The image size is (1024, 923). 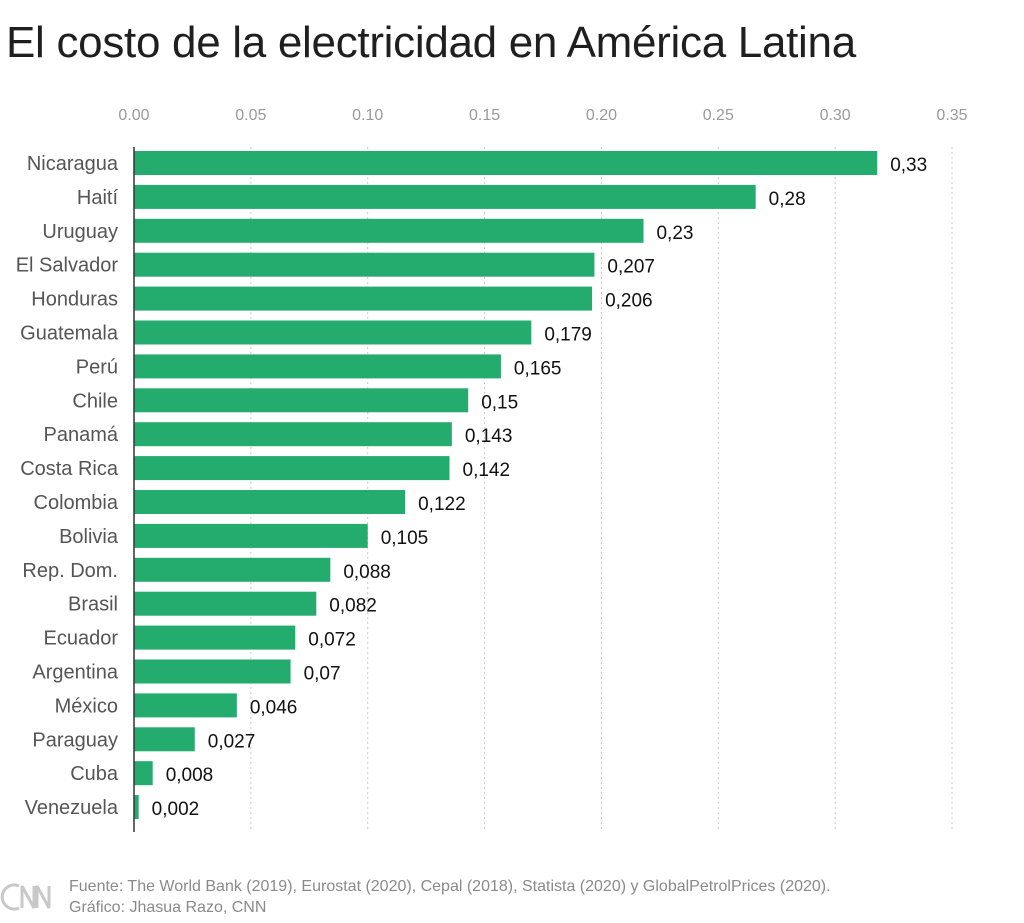 I want to click on category-label: Uruguay, so click(x=80, y=232).